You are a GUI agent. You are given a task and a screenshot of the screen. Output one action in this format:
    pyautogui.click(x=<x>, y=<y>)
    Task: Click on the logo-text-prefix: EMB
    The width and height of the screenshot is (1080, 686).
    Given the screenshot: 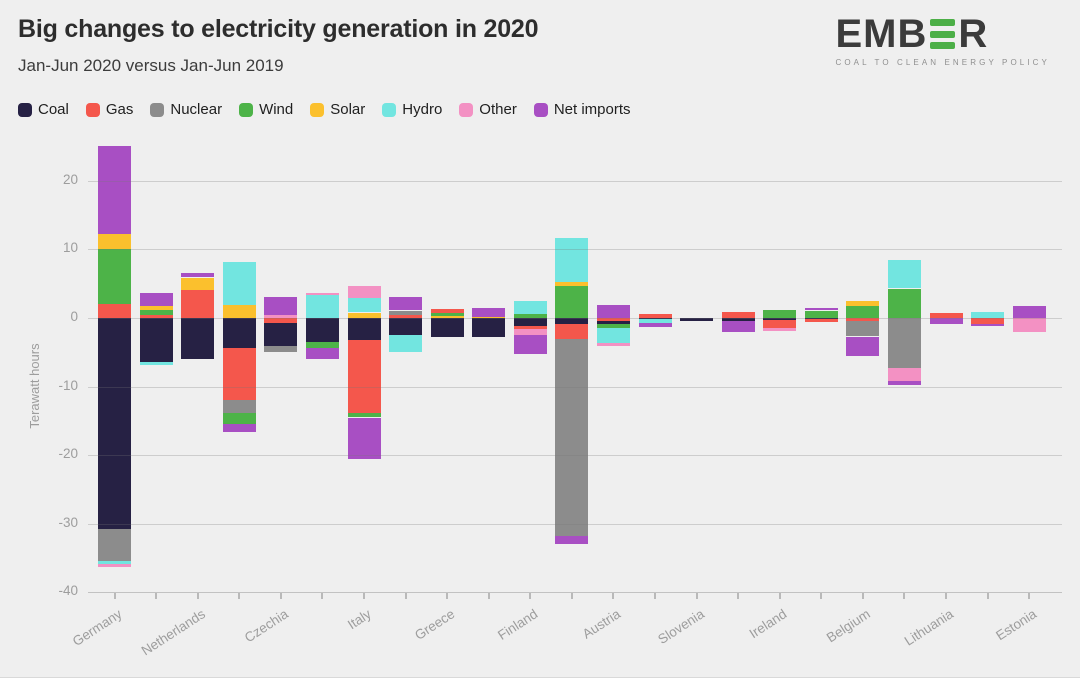 What is the action you would take?
    pyautogui.click(x=881, y=34)
    